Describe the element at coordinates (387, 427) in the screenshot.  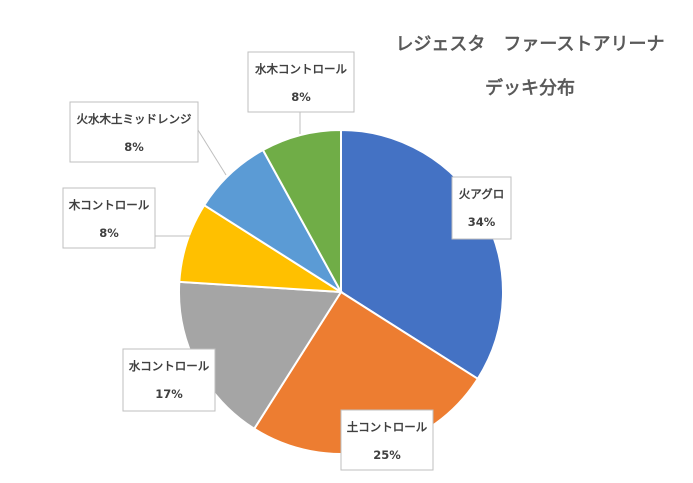
I see `data-label-category: 土コントロール` at that location.